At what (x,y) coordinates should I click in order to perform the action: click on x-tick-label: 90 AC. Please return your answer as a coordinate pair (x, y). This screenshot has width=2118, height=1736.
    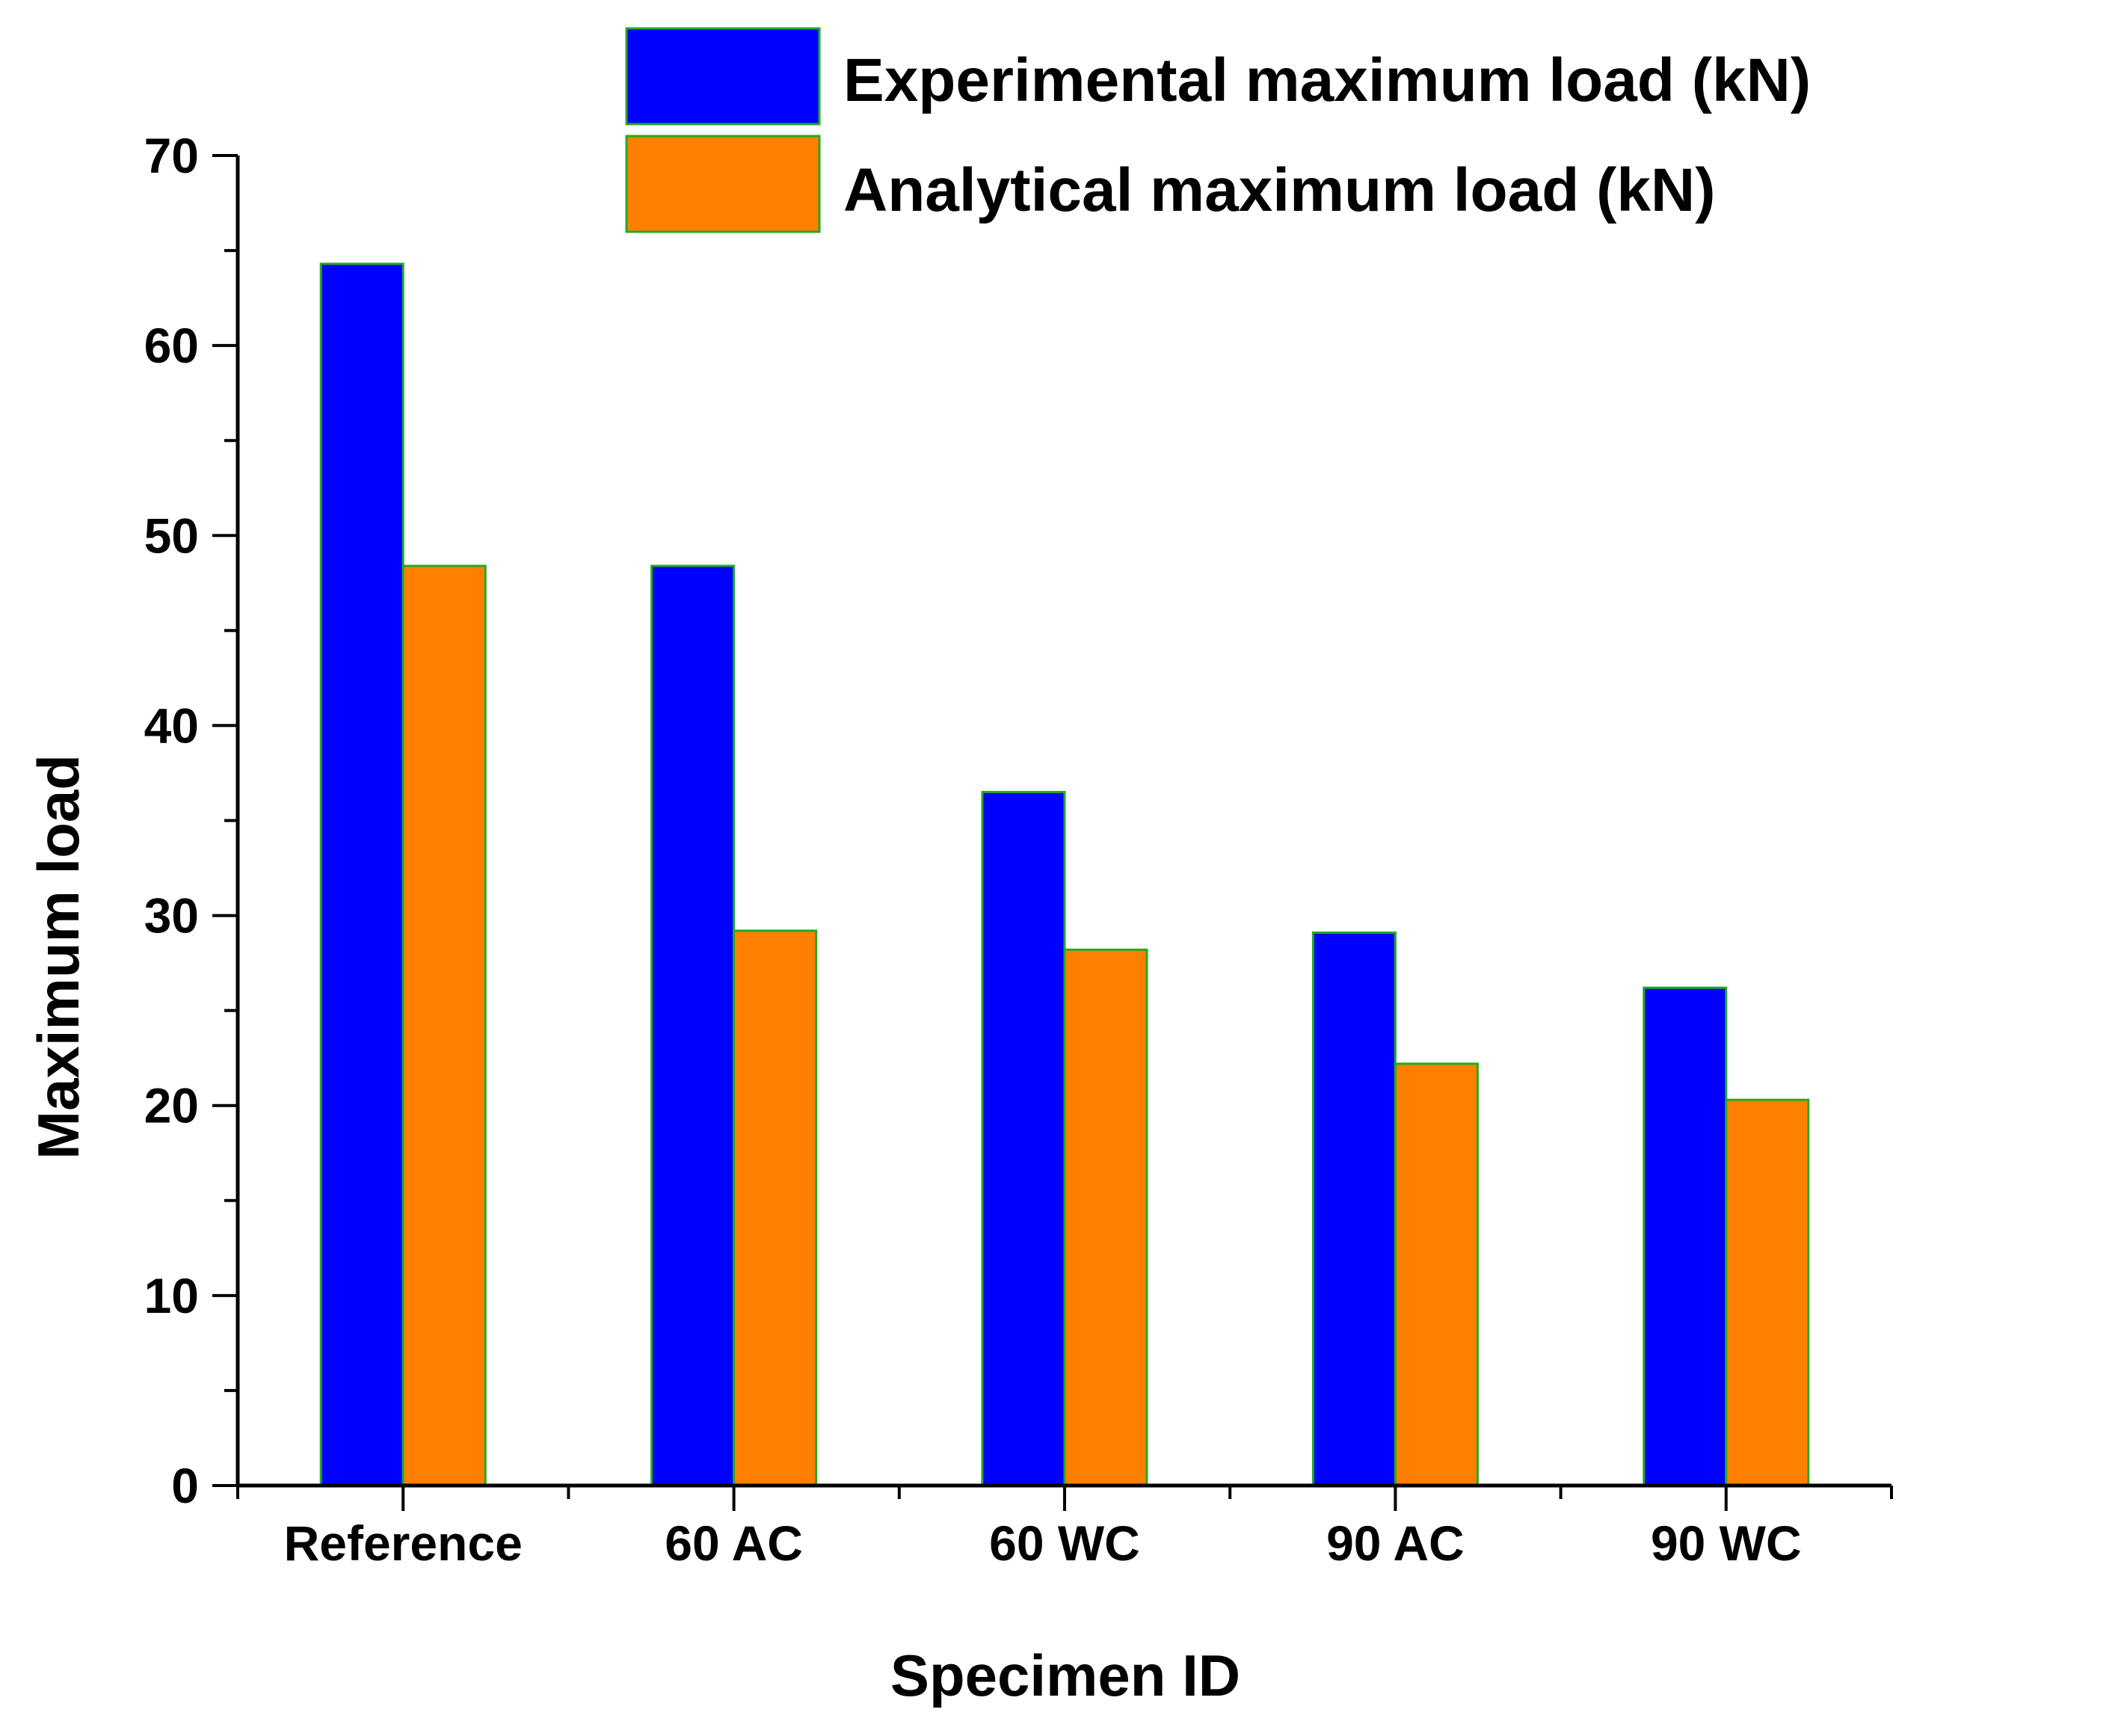
    Looking at the image, I should click on (1395, 1543).